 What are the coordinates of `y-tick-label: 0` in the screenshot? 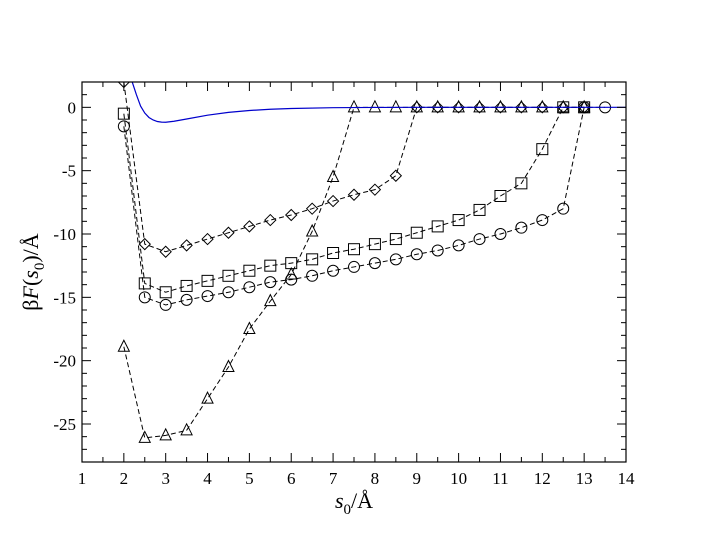 It's located at (72, 107).